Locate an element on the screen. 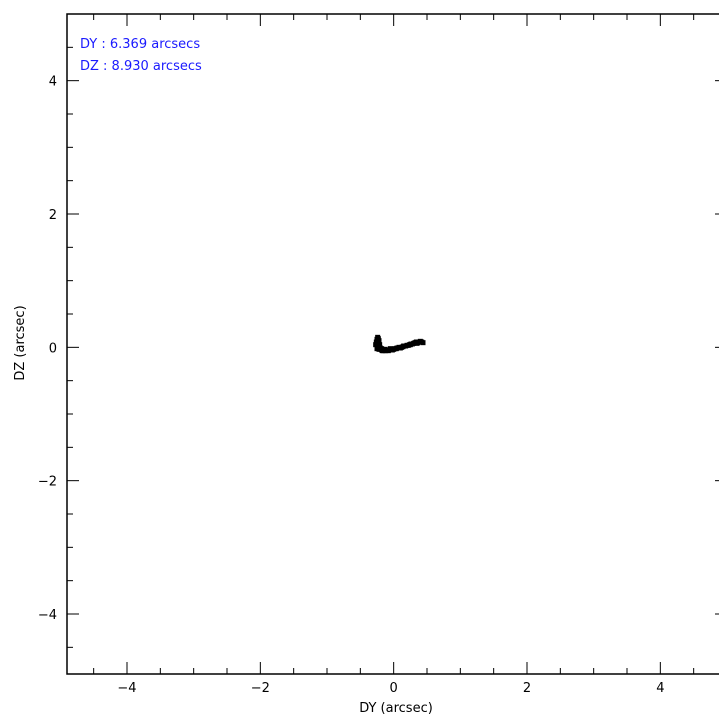  x-tick-label: 2 is located at coordinates (527, 688).